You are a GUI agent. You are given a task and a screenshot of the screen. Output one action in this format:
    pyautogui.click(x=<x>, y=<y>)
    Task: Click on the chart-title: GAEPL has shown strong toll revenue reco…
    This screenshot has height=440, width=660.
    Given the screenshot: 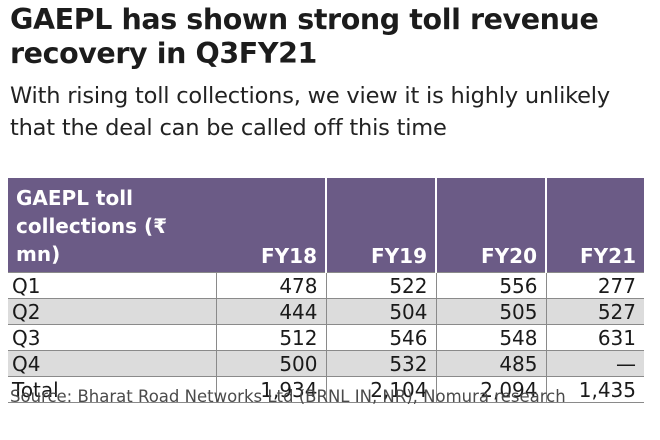 What is the action you would take?
    pyautogui.click(x=304, y=36)
    